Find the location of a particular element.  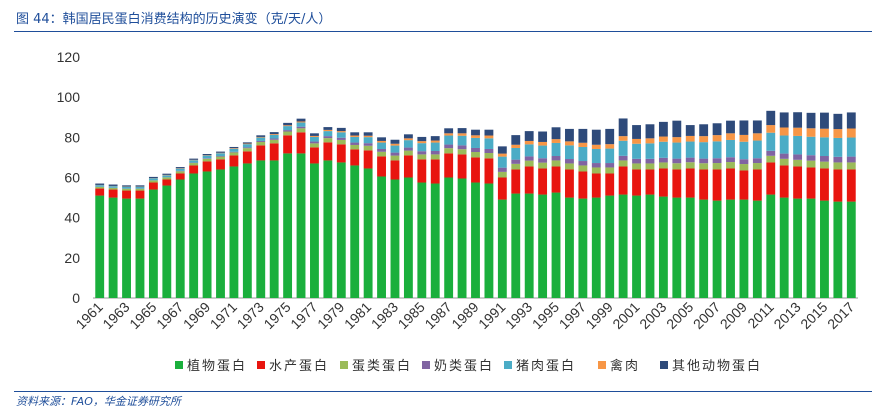

bar-egg-1961 is located at coordinates (99, 188).